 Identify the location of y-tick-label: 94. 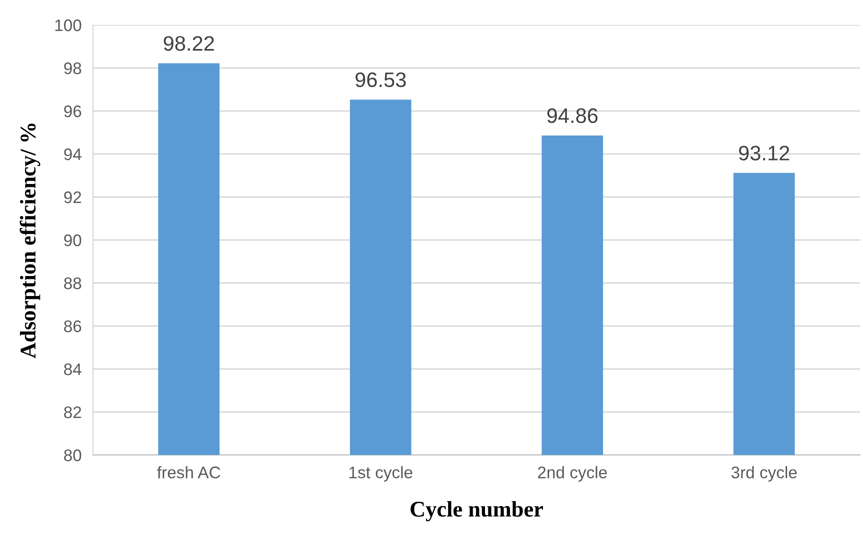
(73, 154).